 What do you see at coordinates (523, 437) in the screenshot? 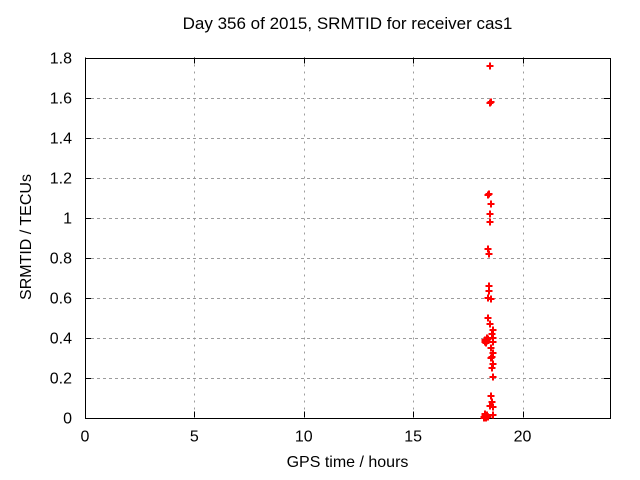
I see `x-tick-label: 20` at bounding box center [523, 437].